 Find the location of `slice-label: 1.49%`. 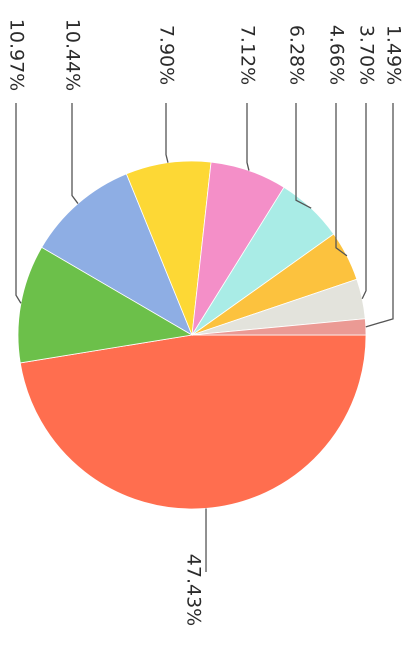

slice-label: 1.49% is located at coordinates (394, 55).